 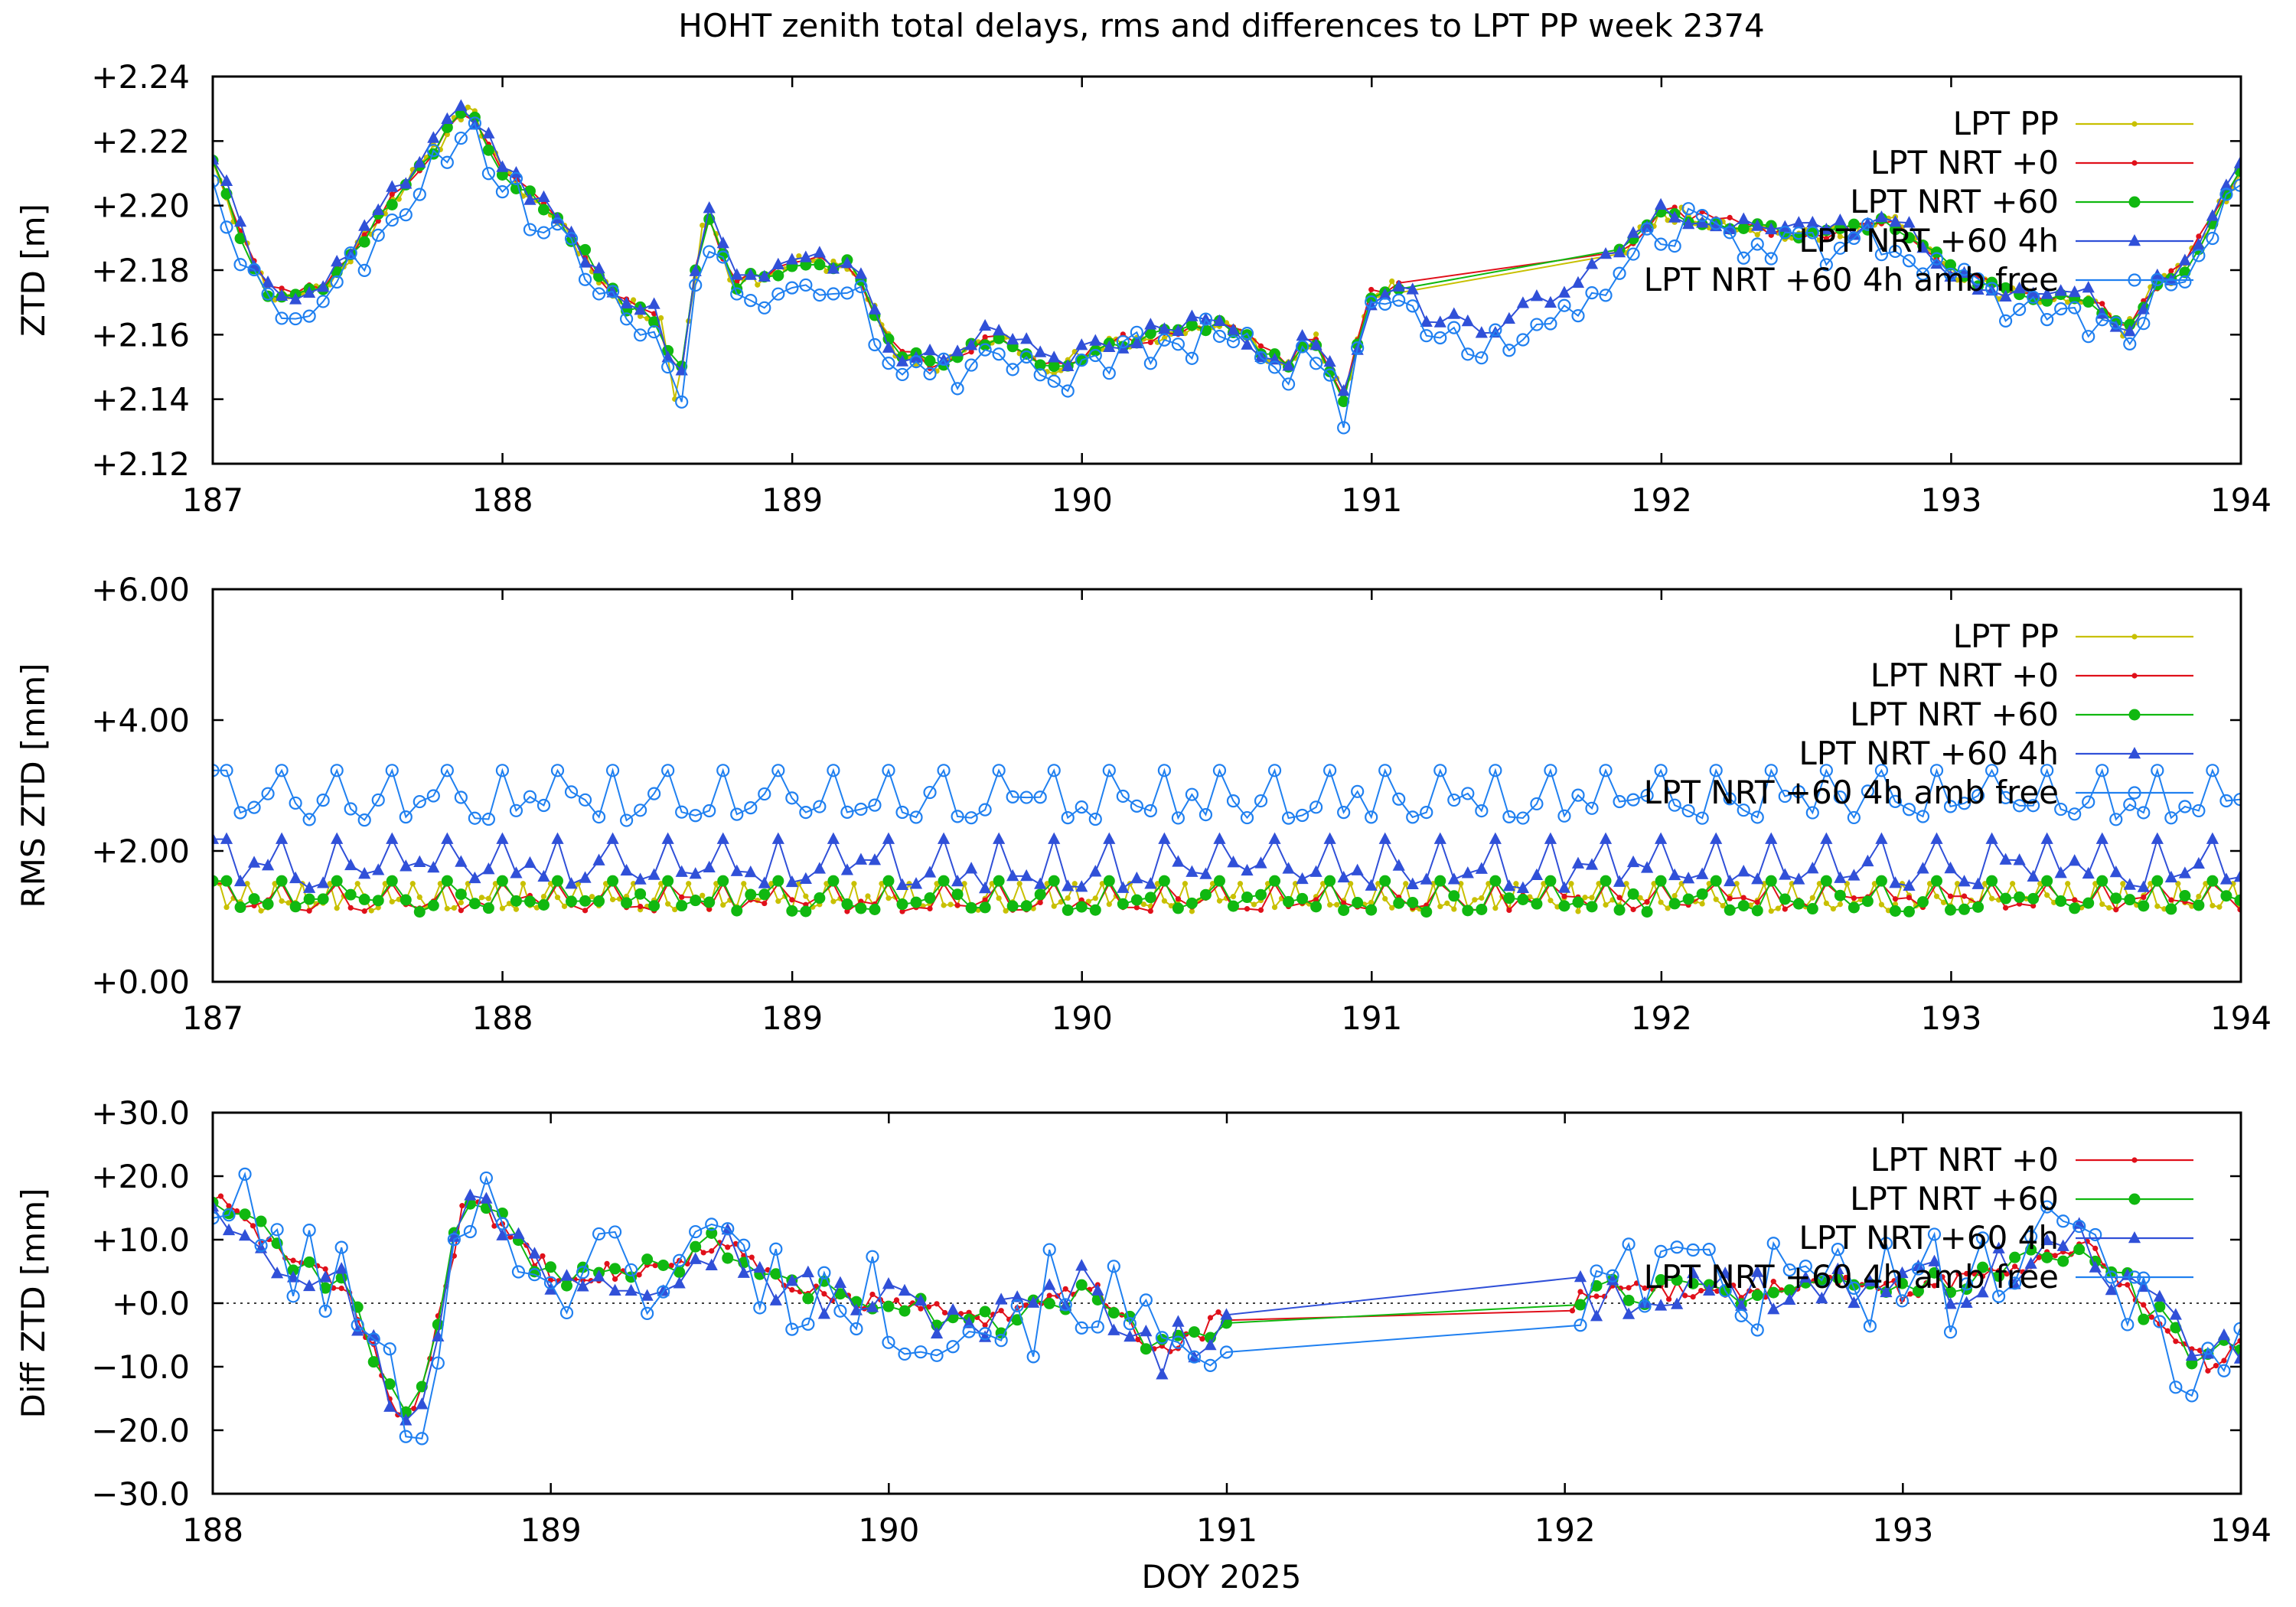 I want to click on y-tick-label: +2.00, so click(x=140, y=852).